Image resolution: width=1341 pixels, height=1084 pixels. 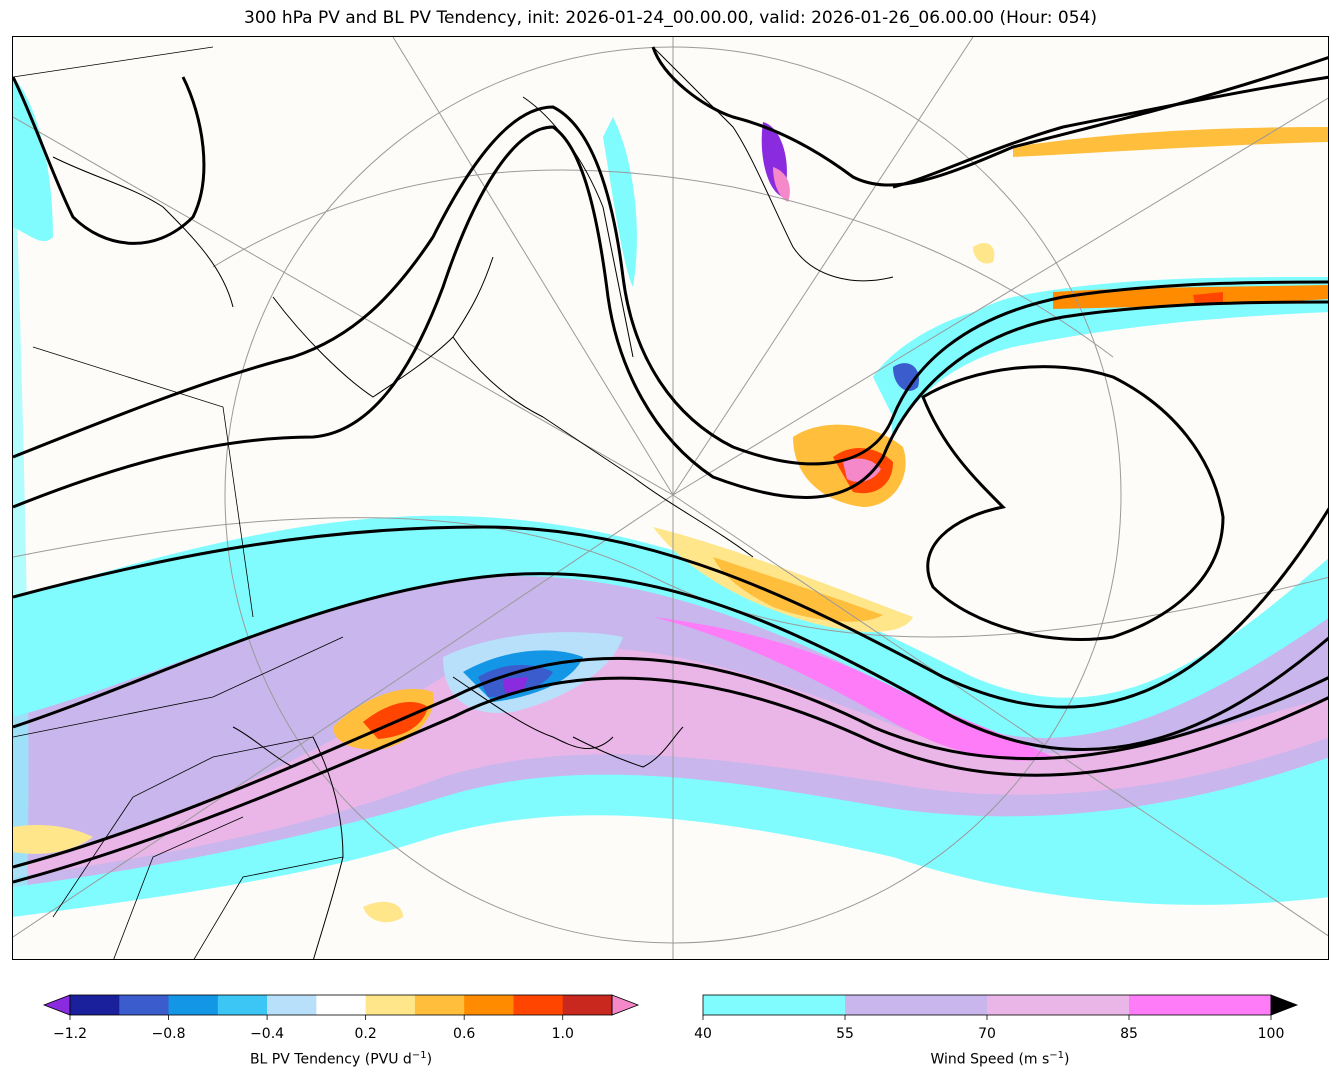 What do you see at coordinates (56, 1005) in the screenshot?
I see `colorbar-extend-min` at bounding box center [56, 1005].